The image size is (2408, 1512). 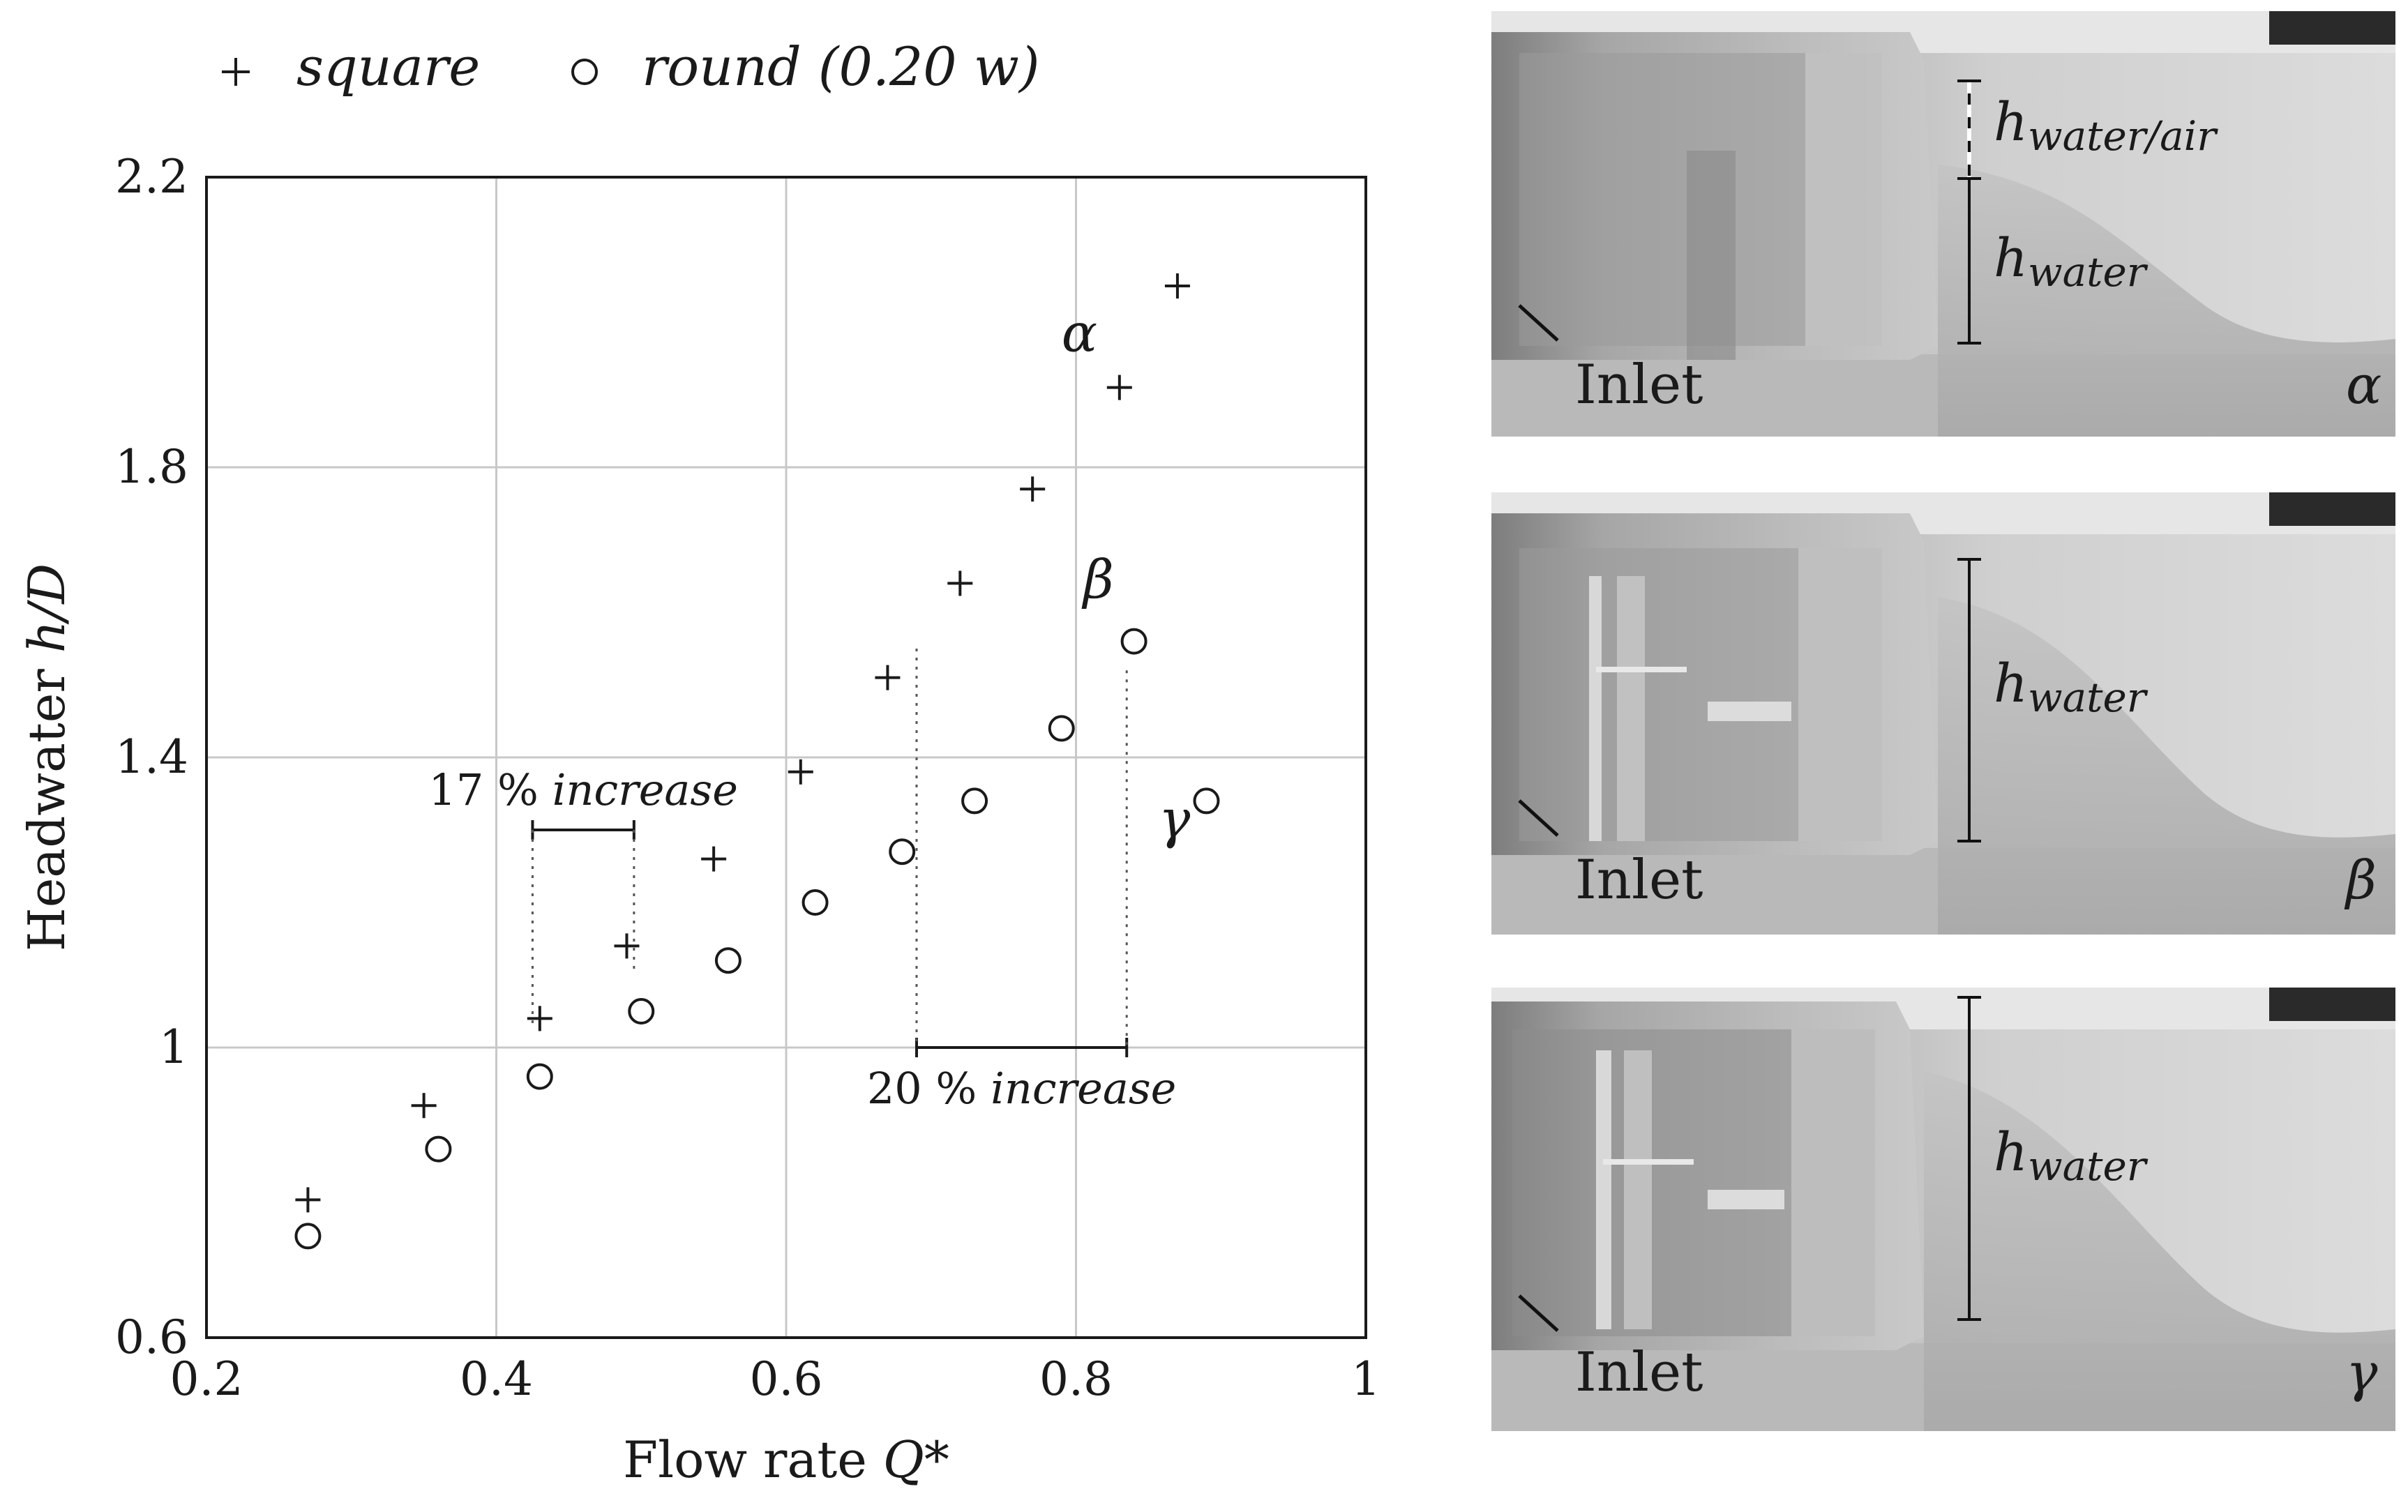 What do you see at coordinates (236, 72) in the screenshot?
I see `legend-marker-square` at bounding box center [236, 72].